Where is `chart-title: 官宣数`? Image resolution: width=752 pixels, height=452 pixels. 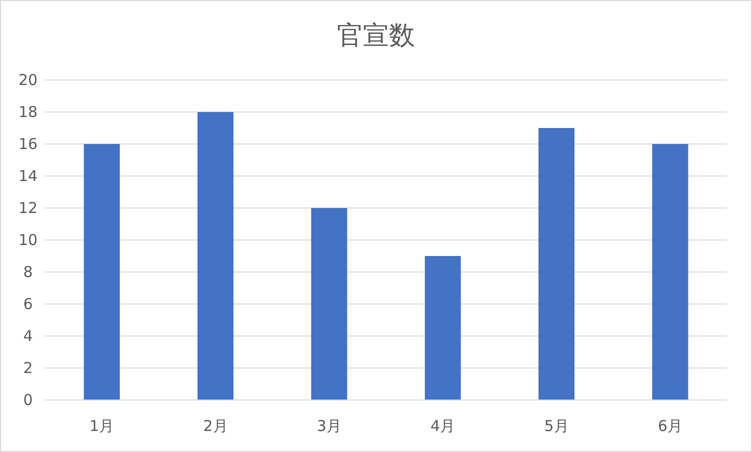 chart-title: 官宣数 is located at coordinates (376, 36).